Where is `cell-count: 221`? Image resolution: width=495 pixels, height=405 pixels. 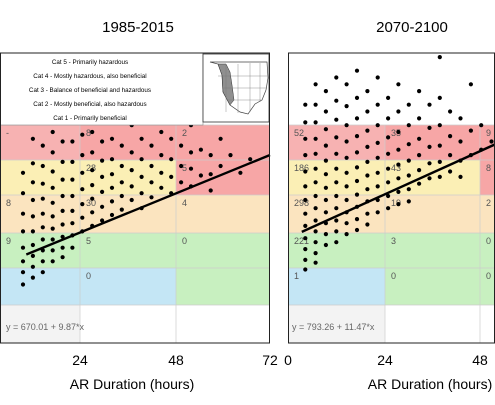 cell-count: 221 is located at coordinates (301, 241).